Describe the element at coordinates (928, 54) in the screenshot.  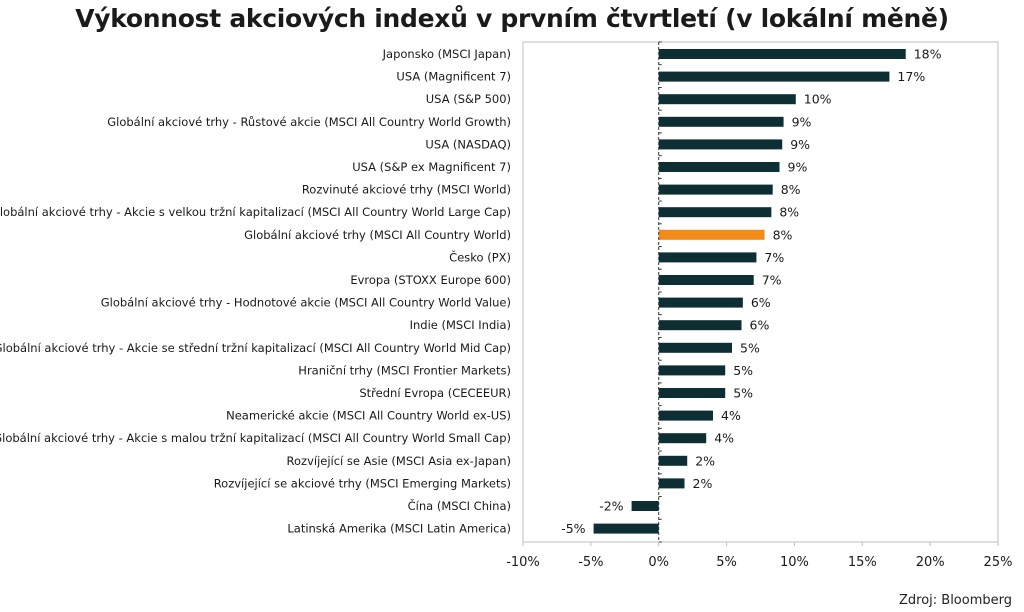
I see `value-label: 18%` at that location.